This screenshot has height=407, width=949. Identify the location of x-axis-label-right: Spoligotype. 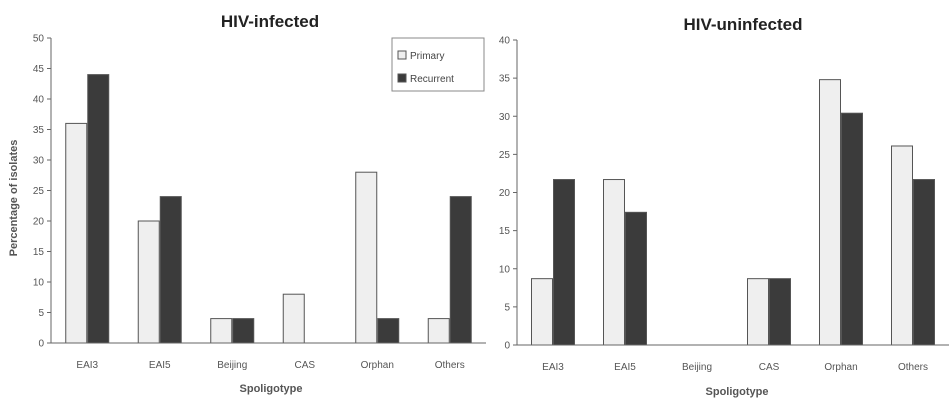
(737, 392).